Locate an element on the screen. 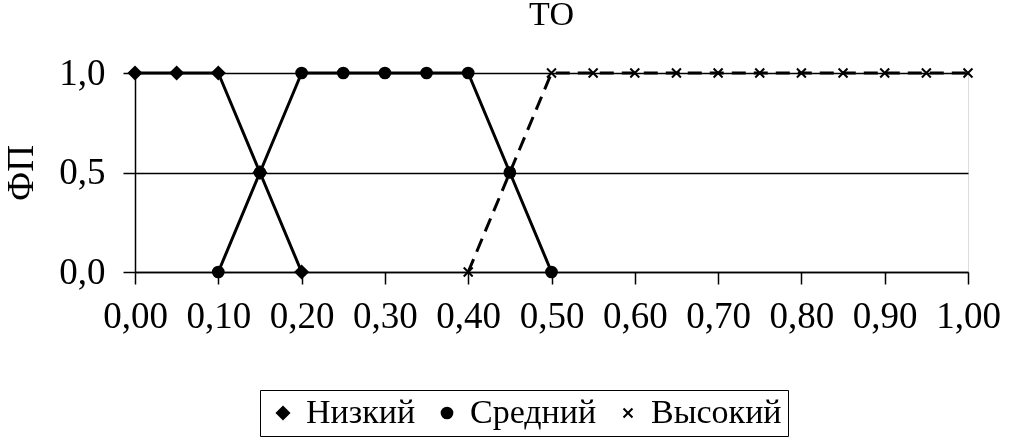  x-tick-label: 0,30 is located at coordinates (385, 315).